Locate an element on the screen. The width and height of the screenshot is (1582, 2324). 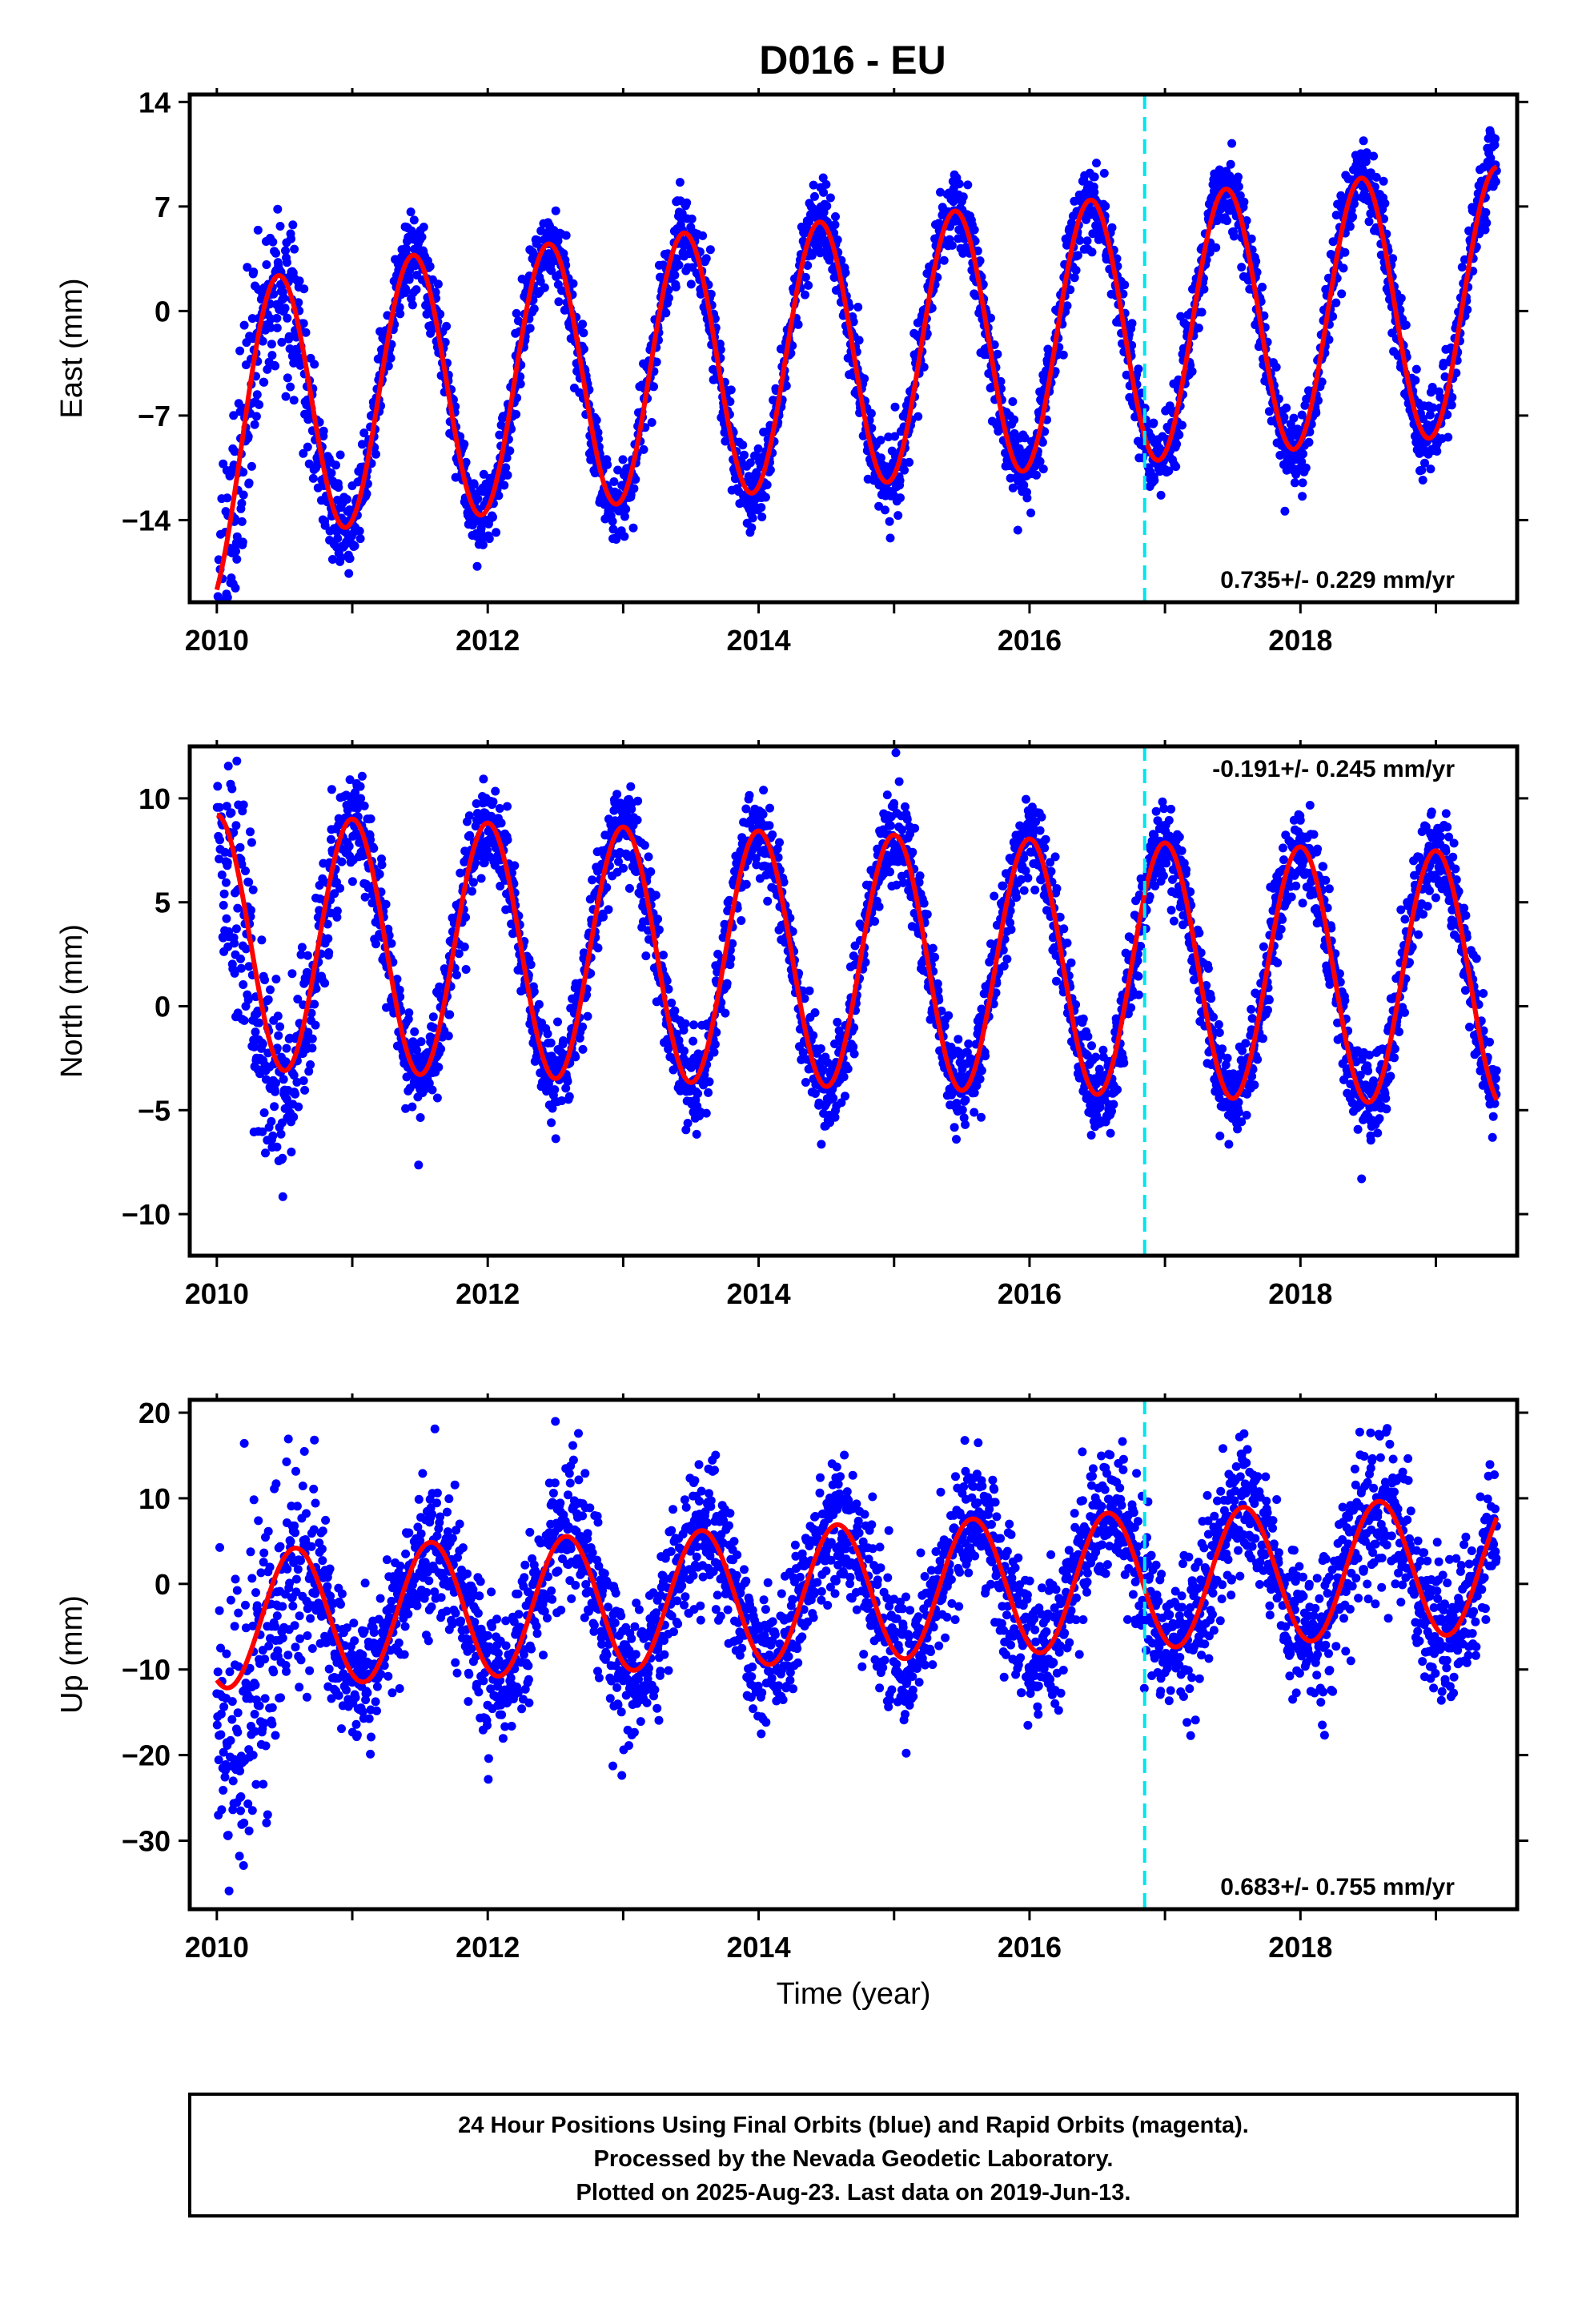
figure-title: D016 - EU is located at coordinates (852, 60).